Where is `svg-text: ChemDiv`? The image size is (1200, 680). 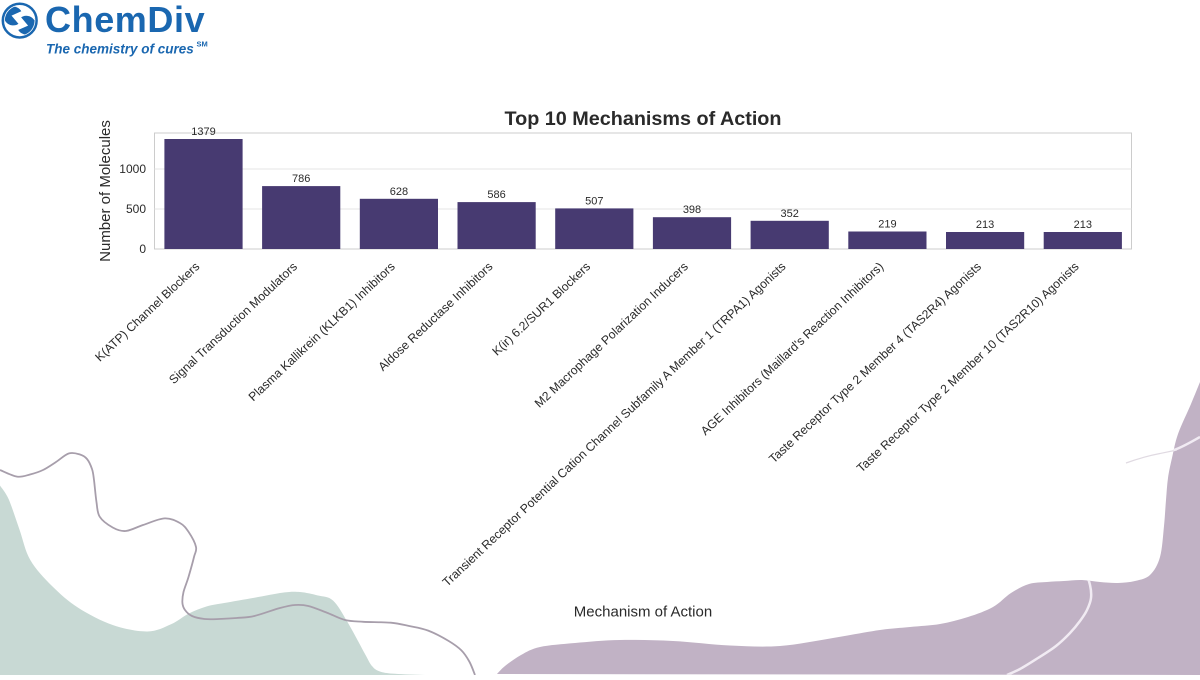 svg-text: ChemDiv is located at coordinates (125, 20).